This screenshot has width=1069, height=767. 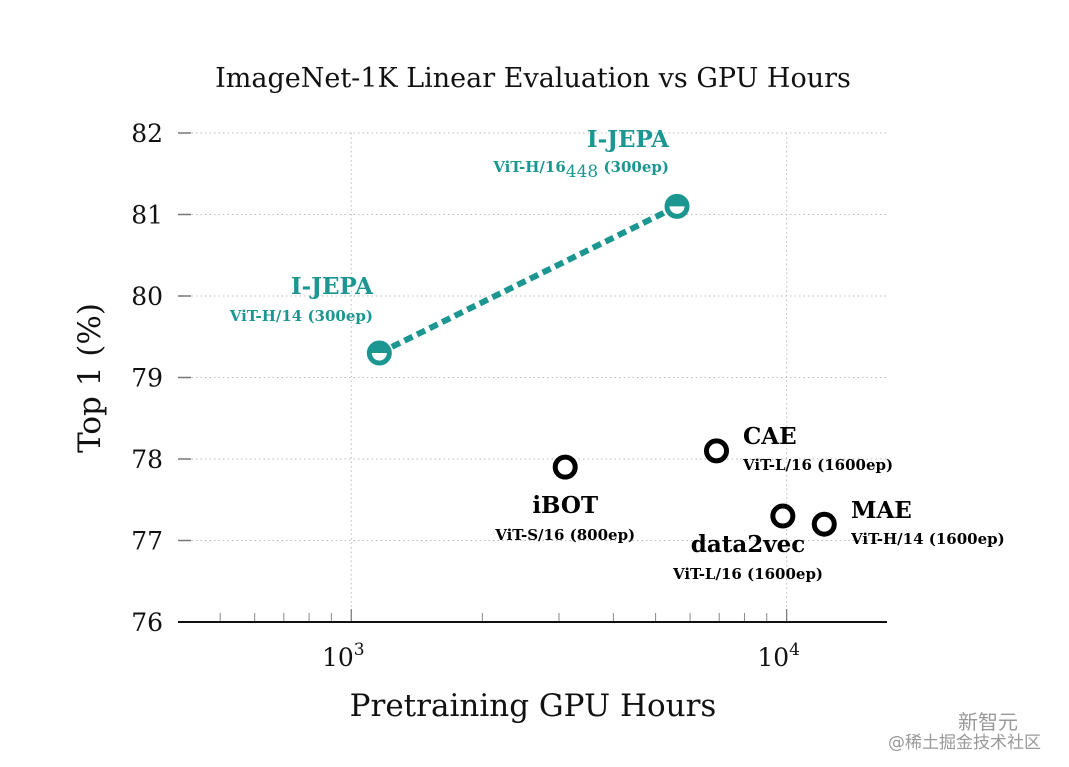 What do you see at coordinates (529, 167) in the screenshot?
I see `sublabel-text: ViT-H/16` at bounding box center [529, 167].